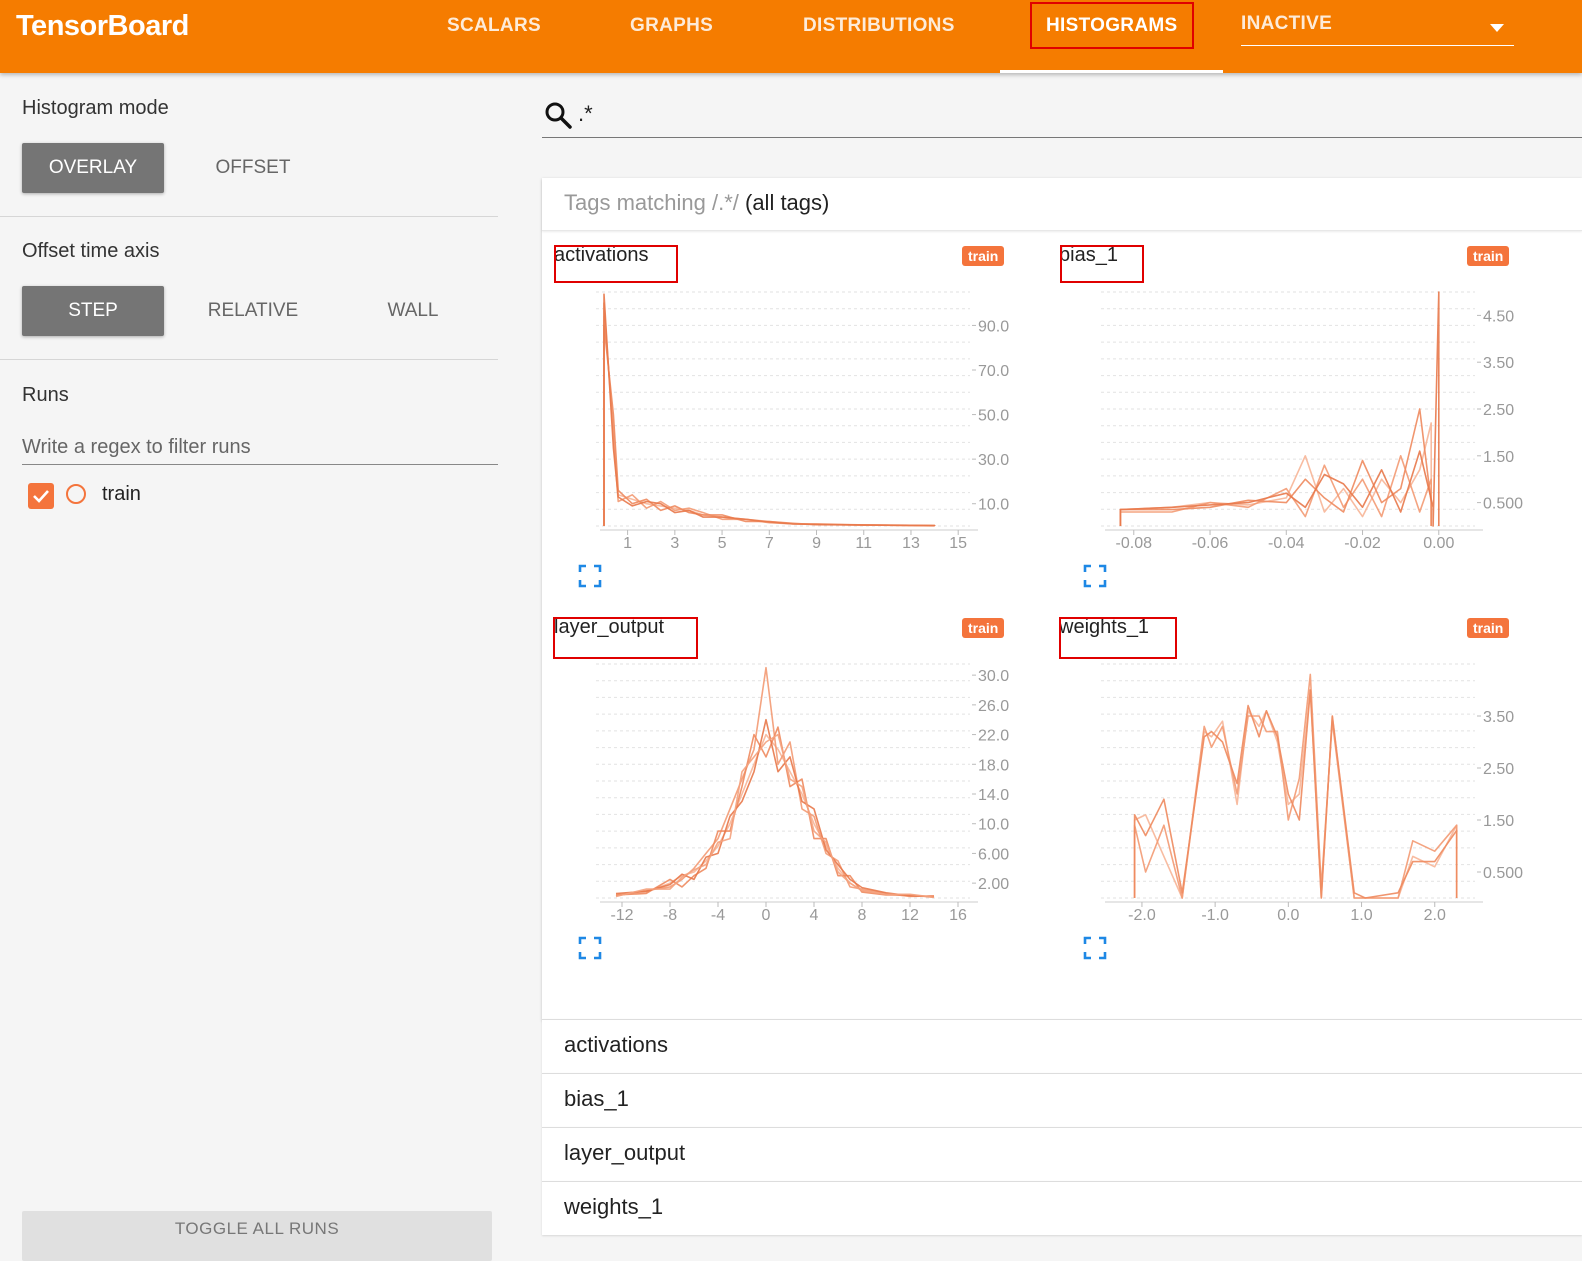 This screenshot has width=1582, height=1261. What do you see at coordinates (102, 26) in the screenshot?
I see `app-title: TensorBoard` at bounding box center [102, 26].